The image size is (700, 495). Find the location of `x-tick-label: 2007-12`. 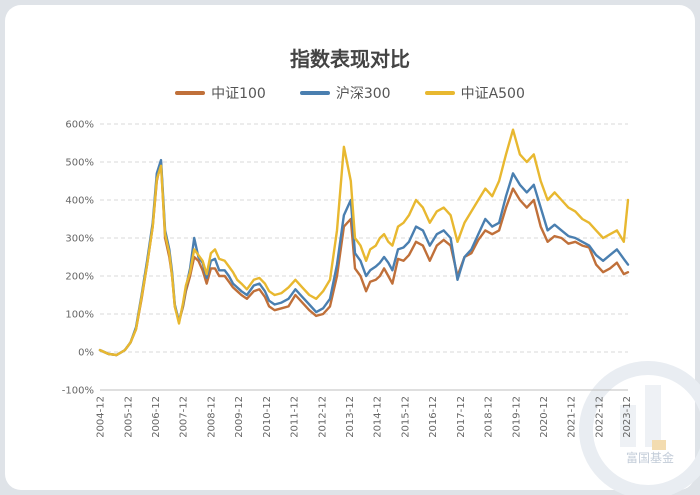

x-tick-label: 2007-12 is located at coordinates (184, 417).